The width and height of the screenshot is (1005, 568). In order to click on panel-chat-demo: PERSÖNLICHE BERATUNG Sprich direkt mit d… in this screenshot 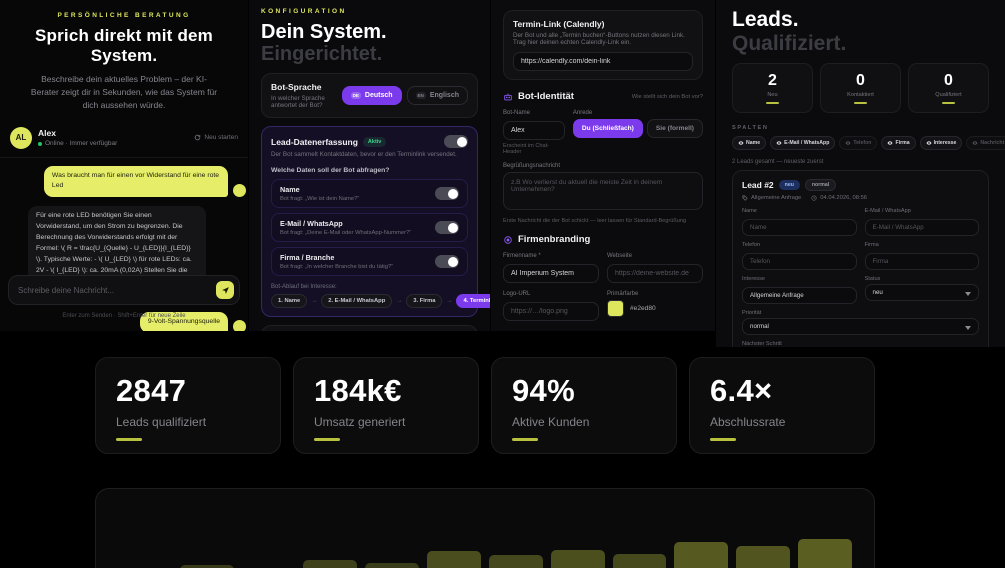, I will do `click(124, 165)`.